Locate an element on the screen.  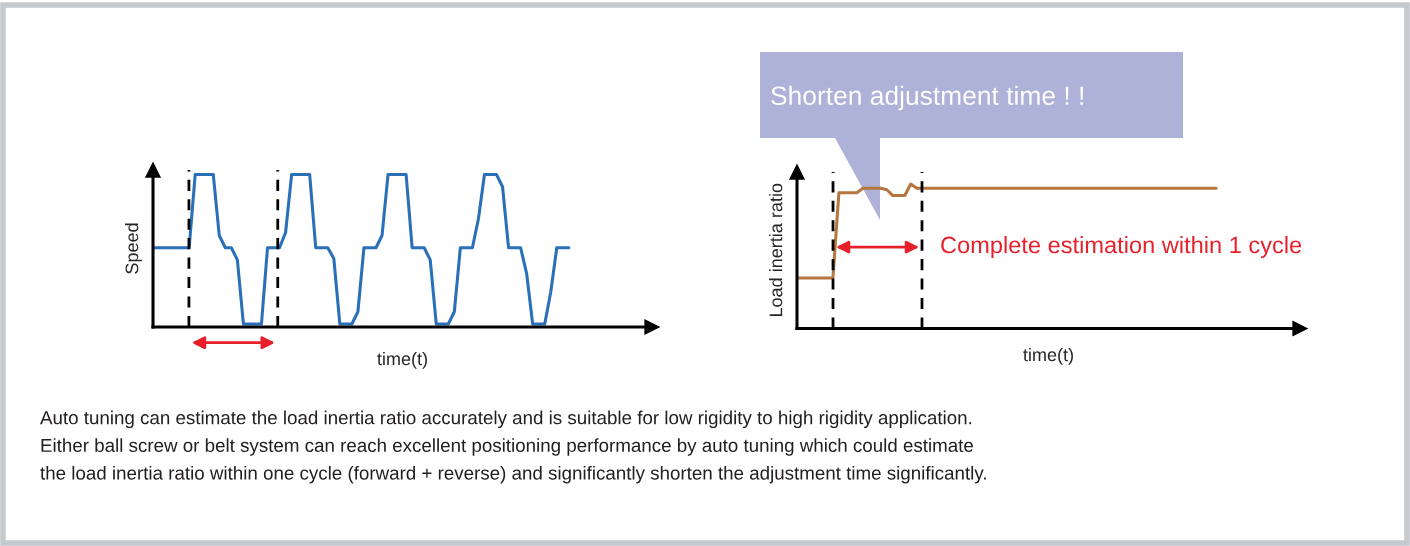
y-axis-title: Speed is located at coordinates (133, 248).